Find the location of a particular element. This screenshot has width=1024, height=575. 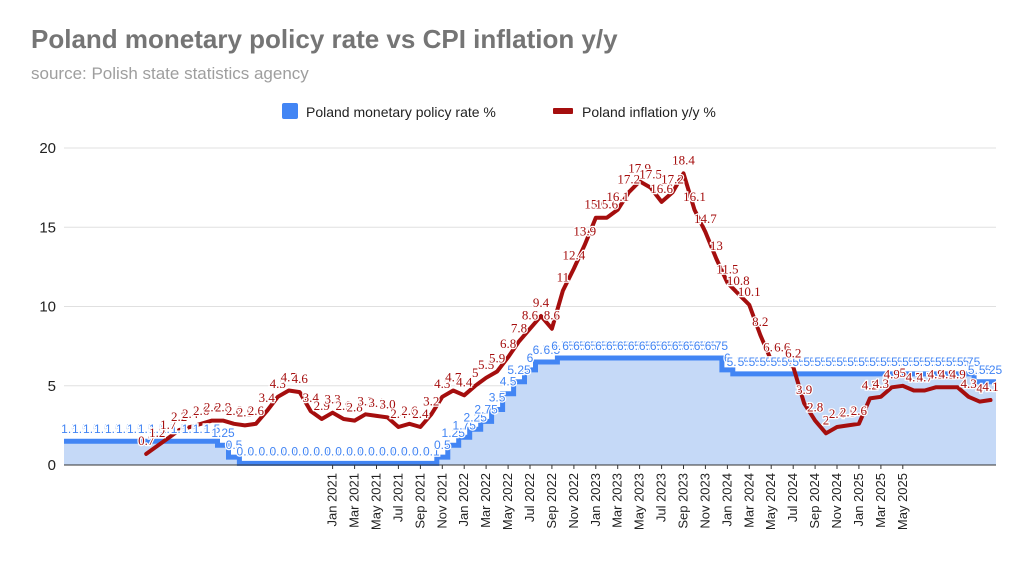

inflation-data-label: 13 is located at coordinates (716, 245).